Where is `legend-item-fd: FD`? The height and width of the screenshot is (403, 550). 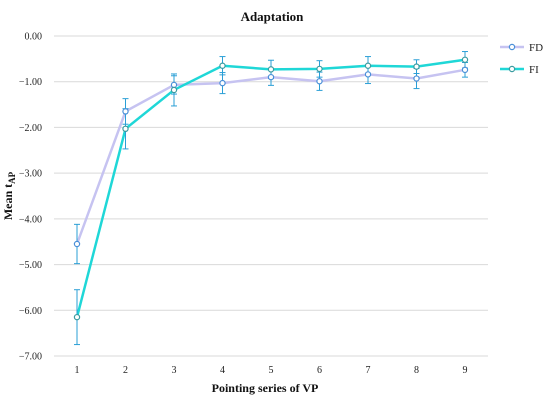
legend-item-fd: FD is located at coordinates (521, 48).